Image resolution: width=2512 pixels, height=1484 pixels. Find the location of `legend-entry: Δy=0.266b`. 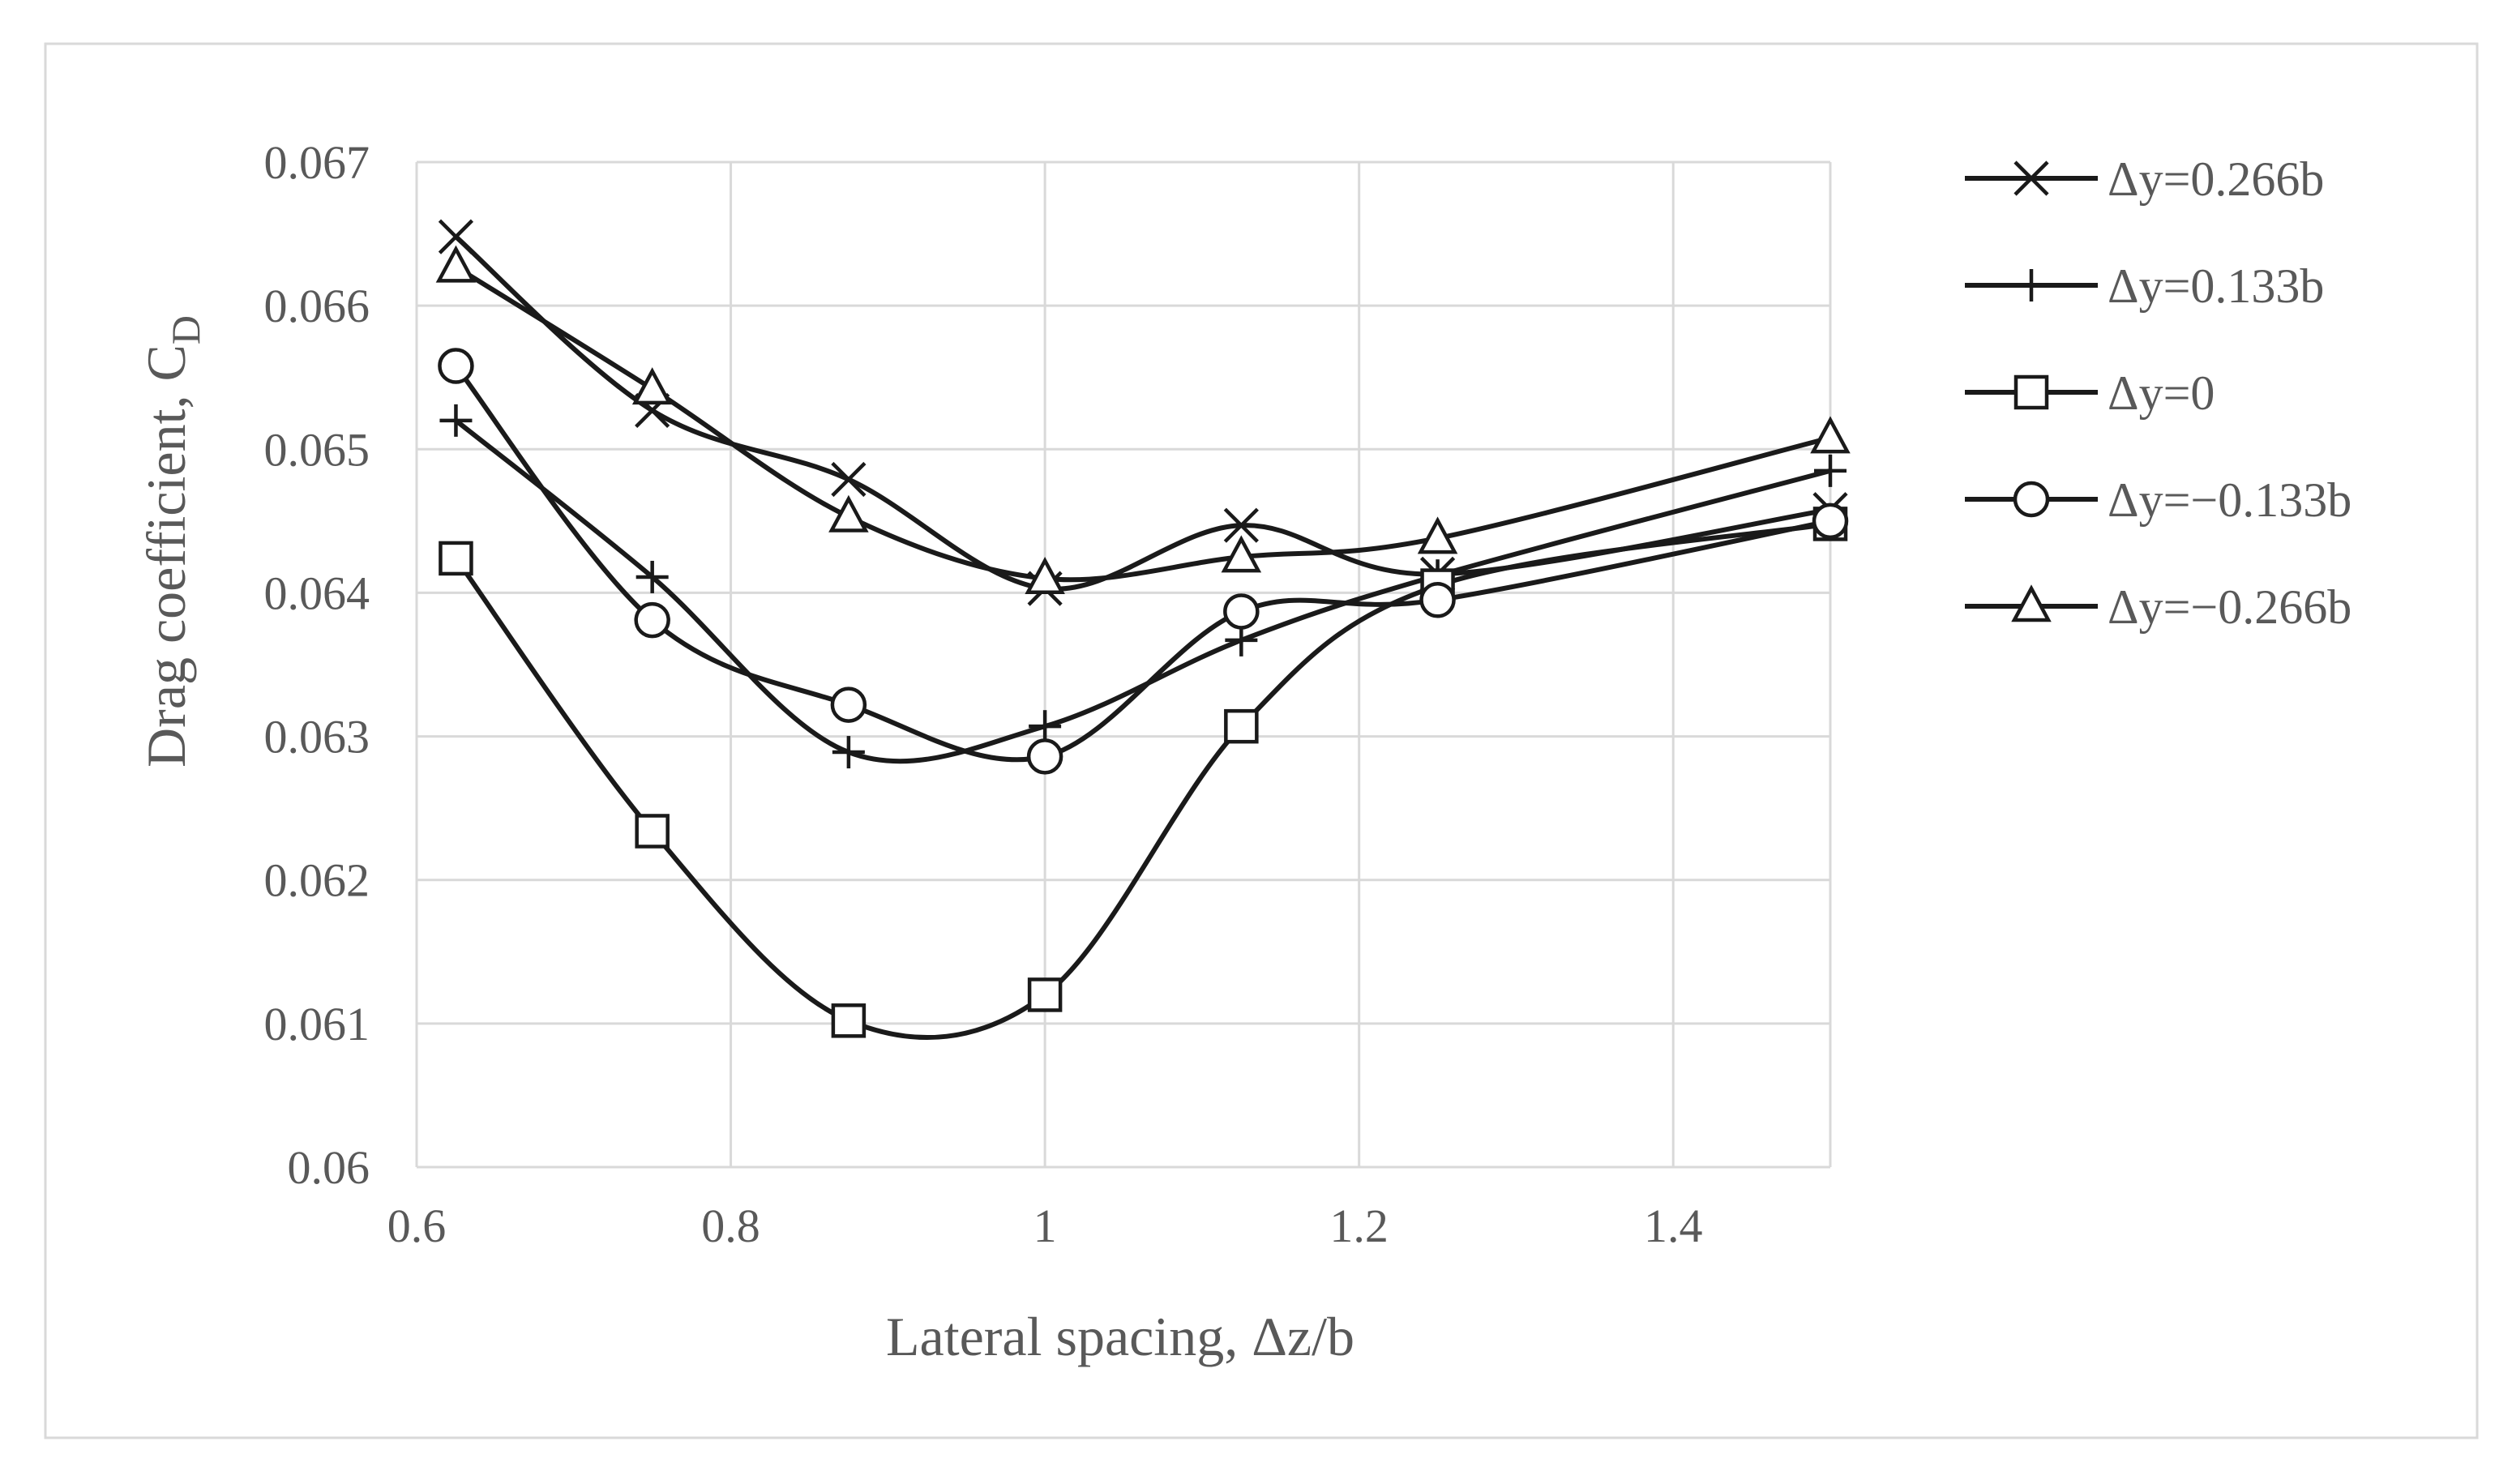

legend-entry: Δy=0.266b is located at coordinates (2144, 179).